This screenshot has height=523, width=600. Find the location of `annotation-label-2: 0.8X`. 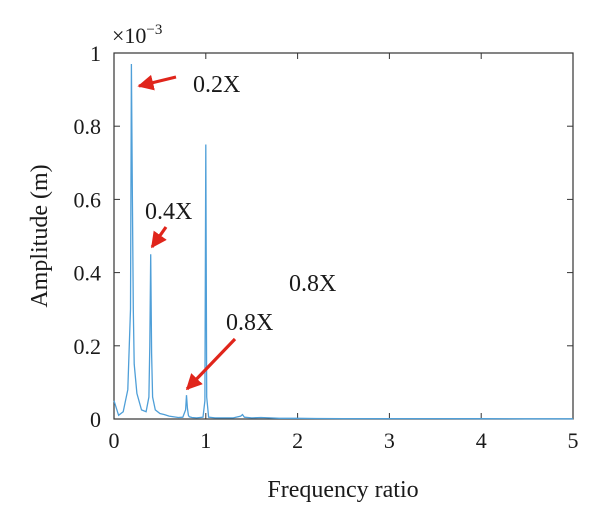

annotation-label-2: 0.8X is located at coordinates (249, 323).